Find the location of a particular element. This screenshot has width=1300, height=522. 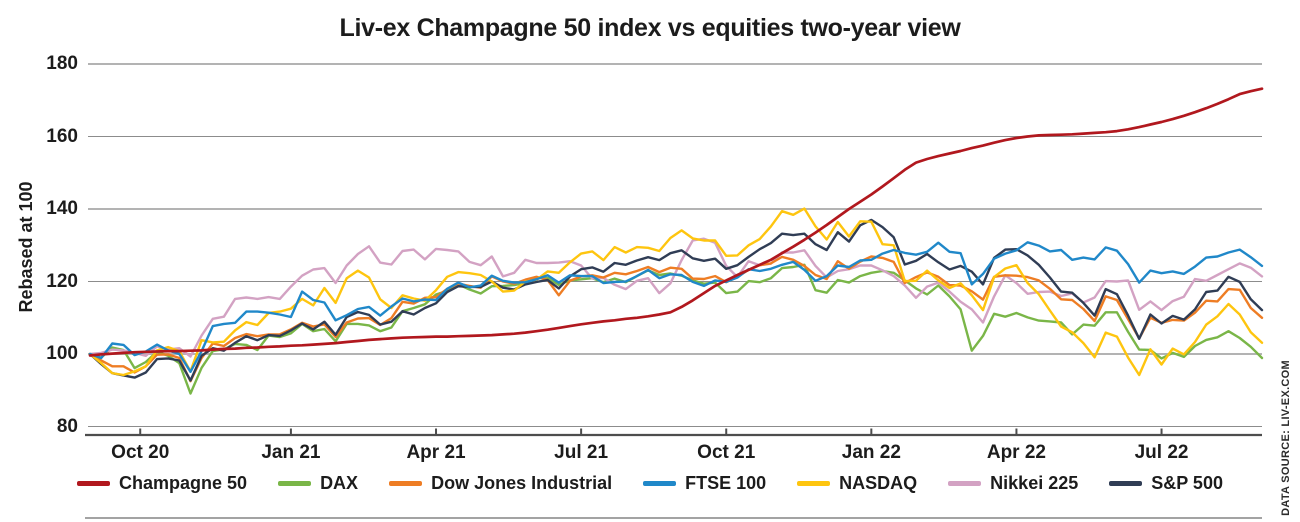

legend-item-sp-500: S&P 500 is located at coordinates (1166, 483).